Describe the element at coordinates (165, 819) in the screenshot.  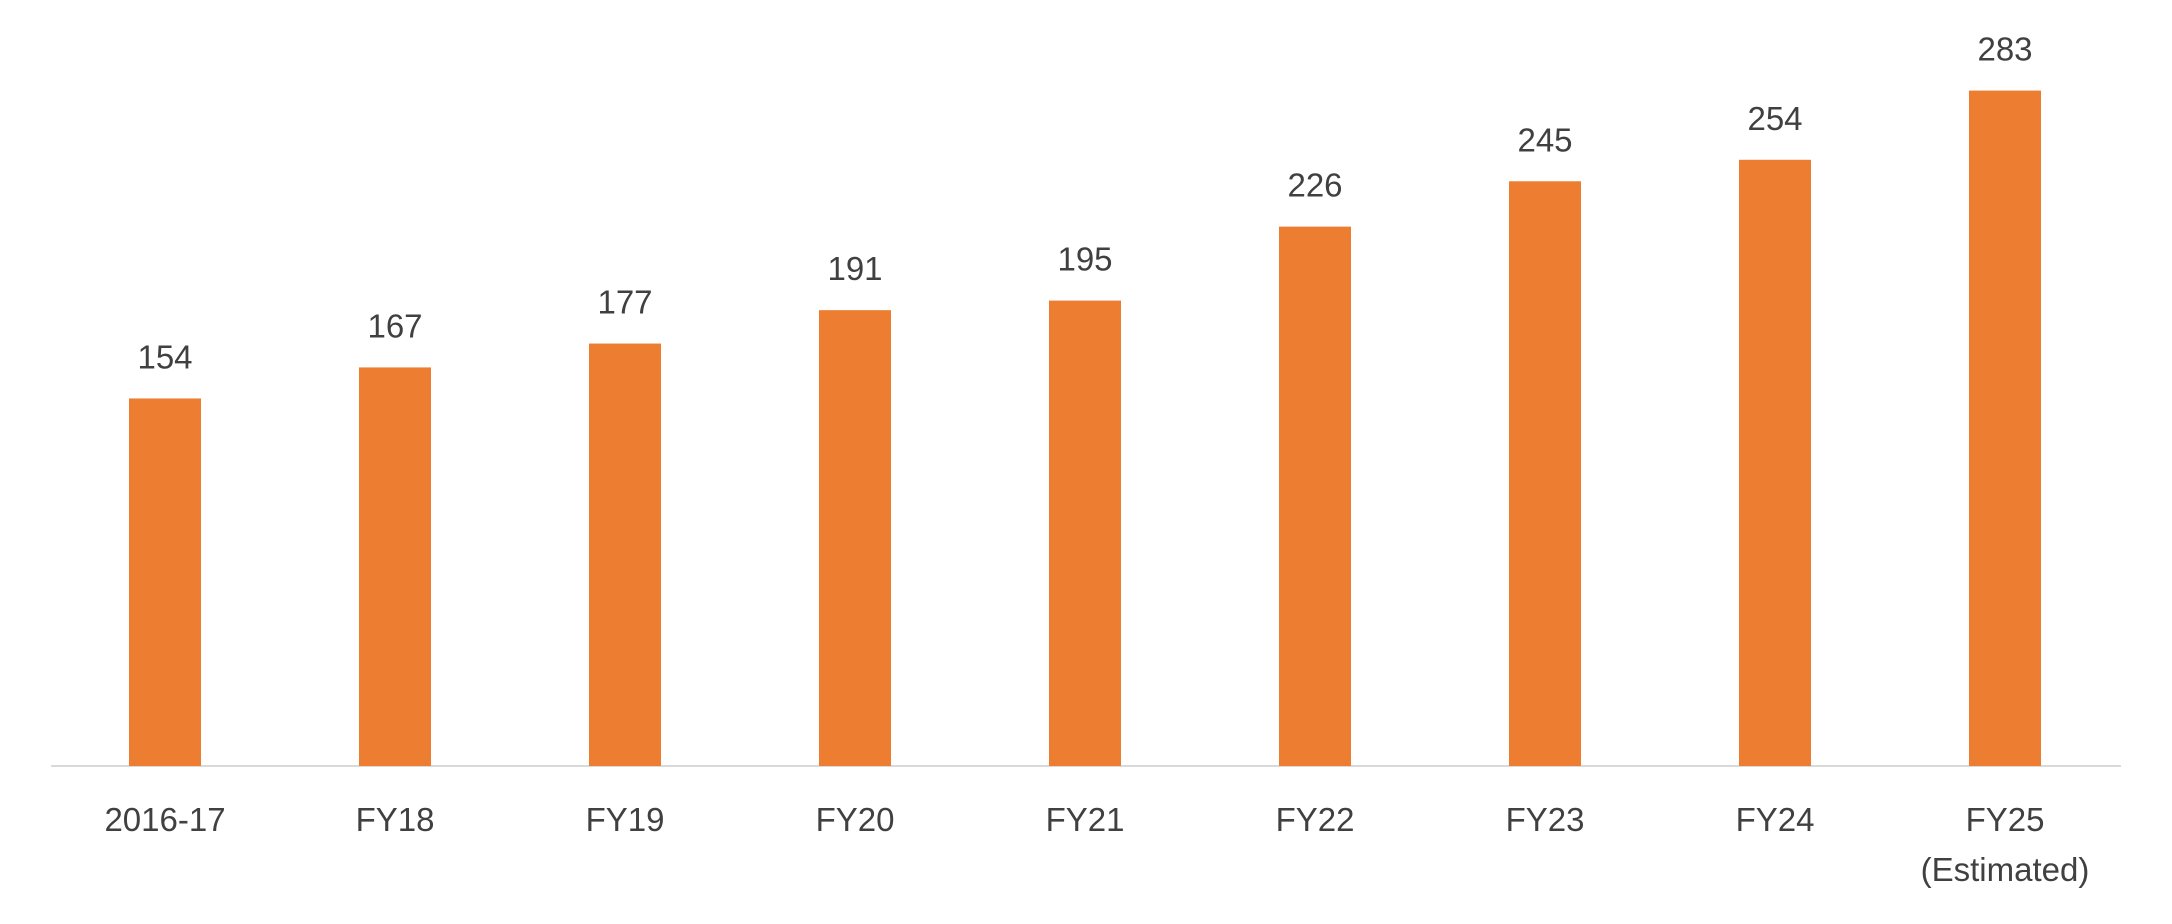
I see `x-tick-label: 2016-17` at that location.